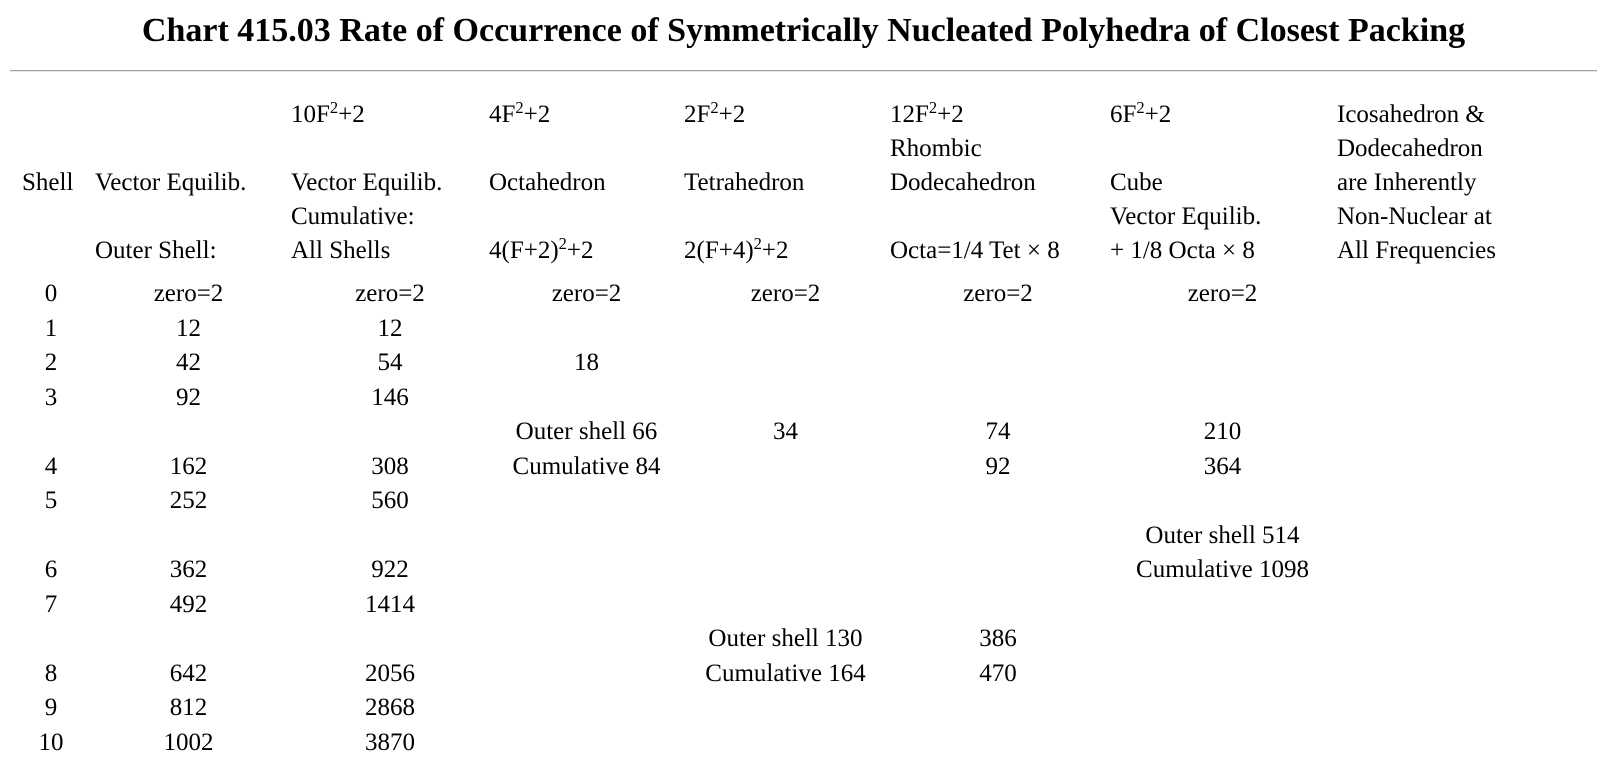 Image resolution: width=1607 pixels, height=776 pixels. I want to click on cell-cube: Cumulative 1098, so click(1222, 569).